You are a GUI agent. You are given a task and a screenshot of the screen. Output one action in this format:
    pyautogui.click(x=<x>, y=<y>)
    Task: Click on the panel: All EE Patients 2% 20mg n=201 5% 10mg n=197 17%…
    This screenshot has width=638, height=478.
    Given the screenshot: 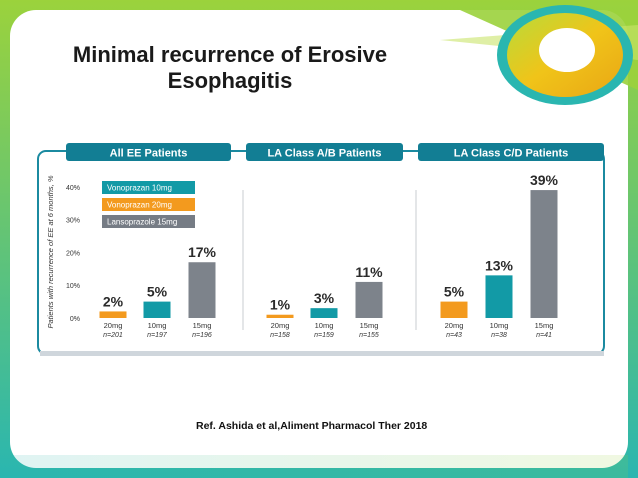 What is the action you would take?
    pyautogui.click(x=148, y=241)
    